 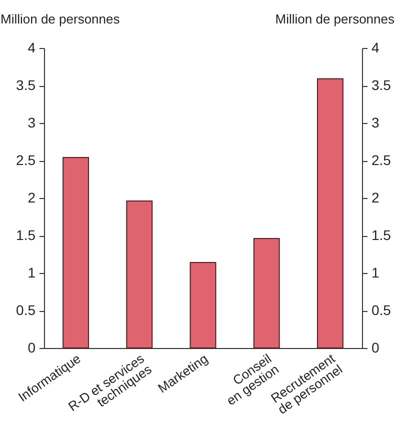 What do you see at coordinates (335, 19) in the screenshot?
I see `y2-axis-title: Million de personnes` at bounding box center [335, 19].